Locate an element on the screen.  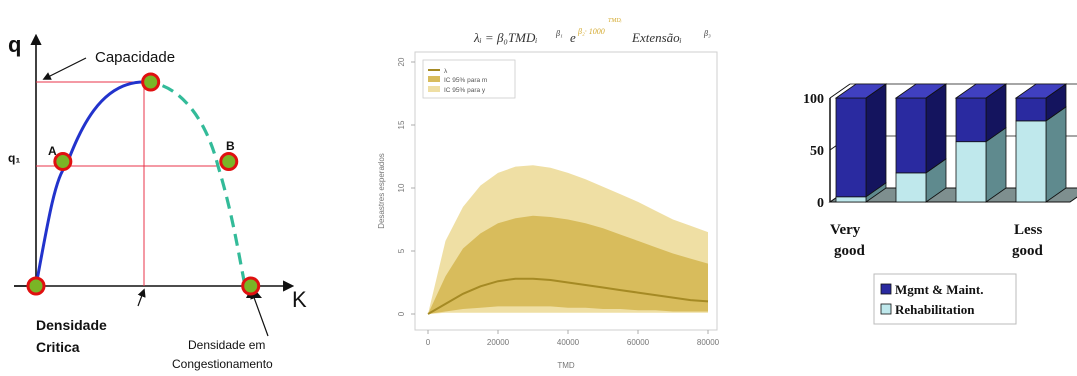
legend-label-y: IC 95% para y is located at coordinates (465, 90).